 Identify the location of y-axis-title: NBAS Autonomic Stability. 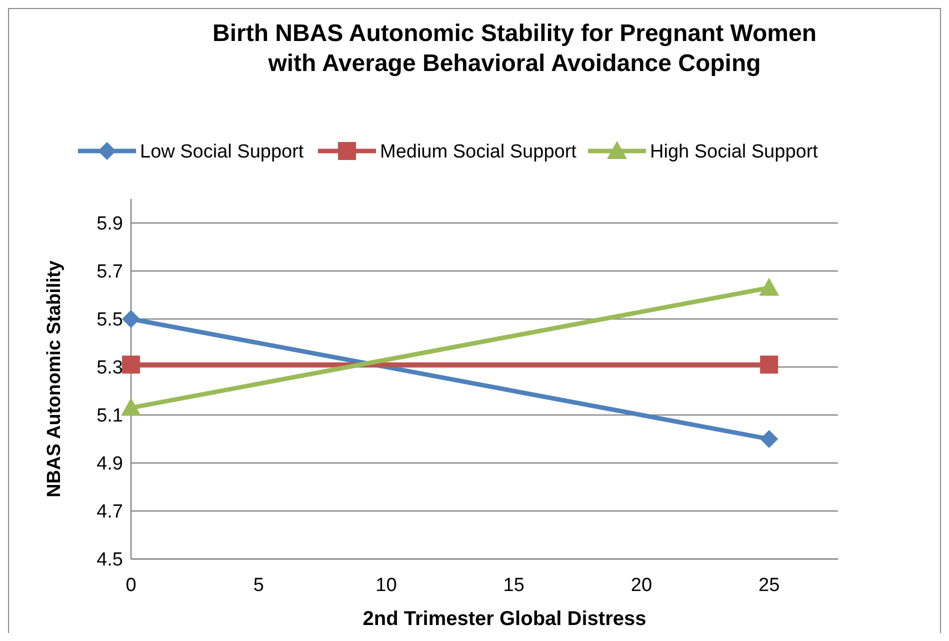
(54, 379).